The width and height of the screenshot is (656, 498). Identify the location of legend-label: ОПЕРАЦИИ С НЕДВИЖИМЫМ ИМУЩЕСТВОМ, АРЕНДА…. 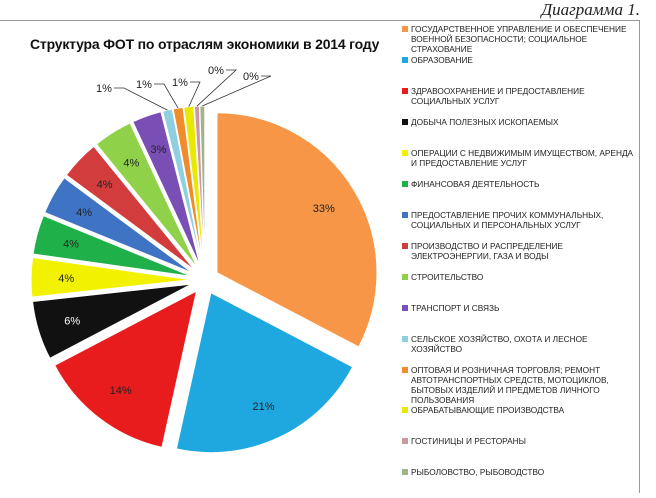
(522, 158).